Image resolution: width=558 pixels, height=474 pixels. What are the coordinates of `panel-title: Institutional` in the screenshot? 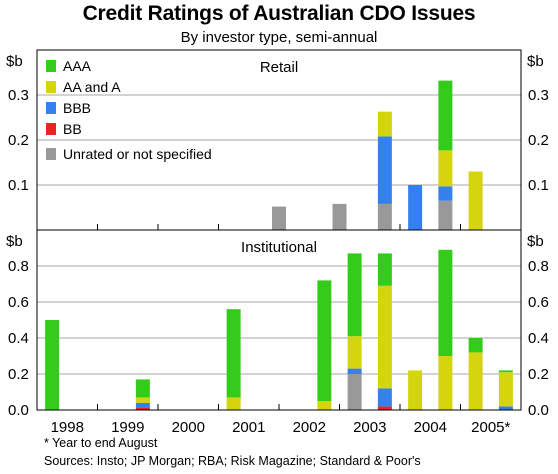 It's located at (279, 247).